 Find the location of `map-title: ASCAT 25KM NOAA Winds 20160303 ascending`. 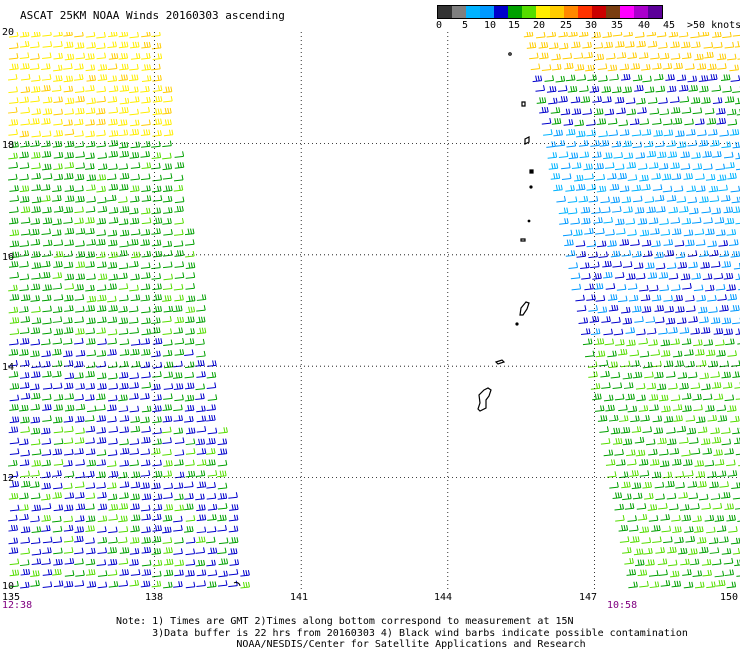

map-title: ASCAT 25KM NOAA Winds 20160303 ascending is located at coordinates (152, 15).